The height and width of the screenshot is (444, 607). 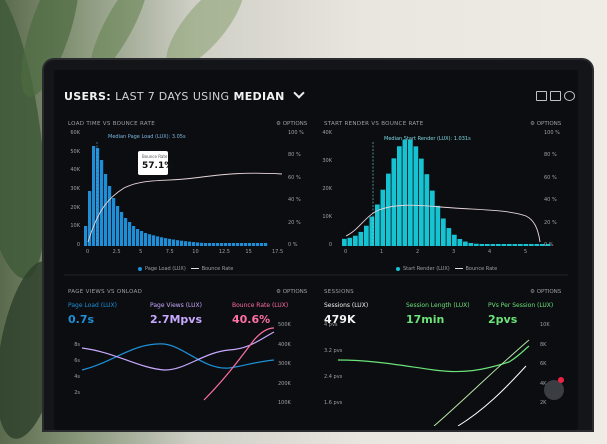 I want to click on axis-tick-label: 100 %, so click(x=296, y=133).